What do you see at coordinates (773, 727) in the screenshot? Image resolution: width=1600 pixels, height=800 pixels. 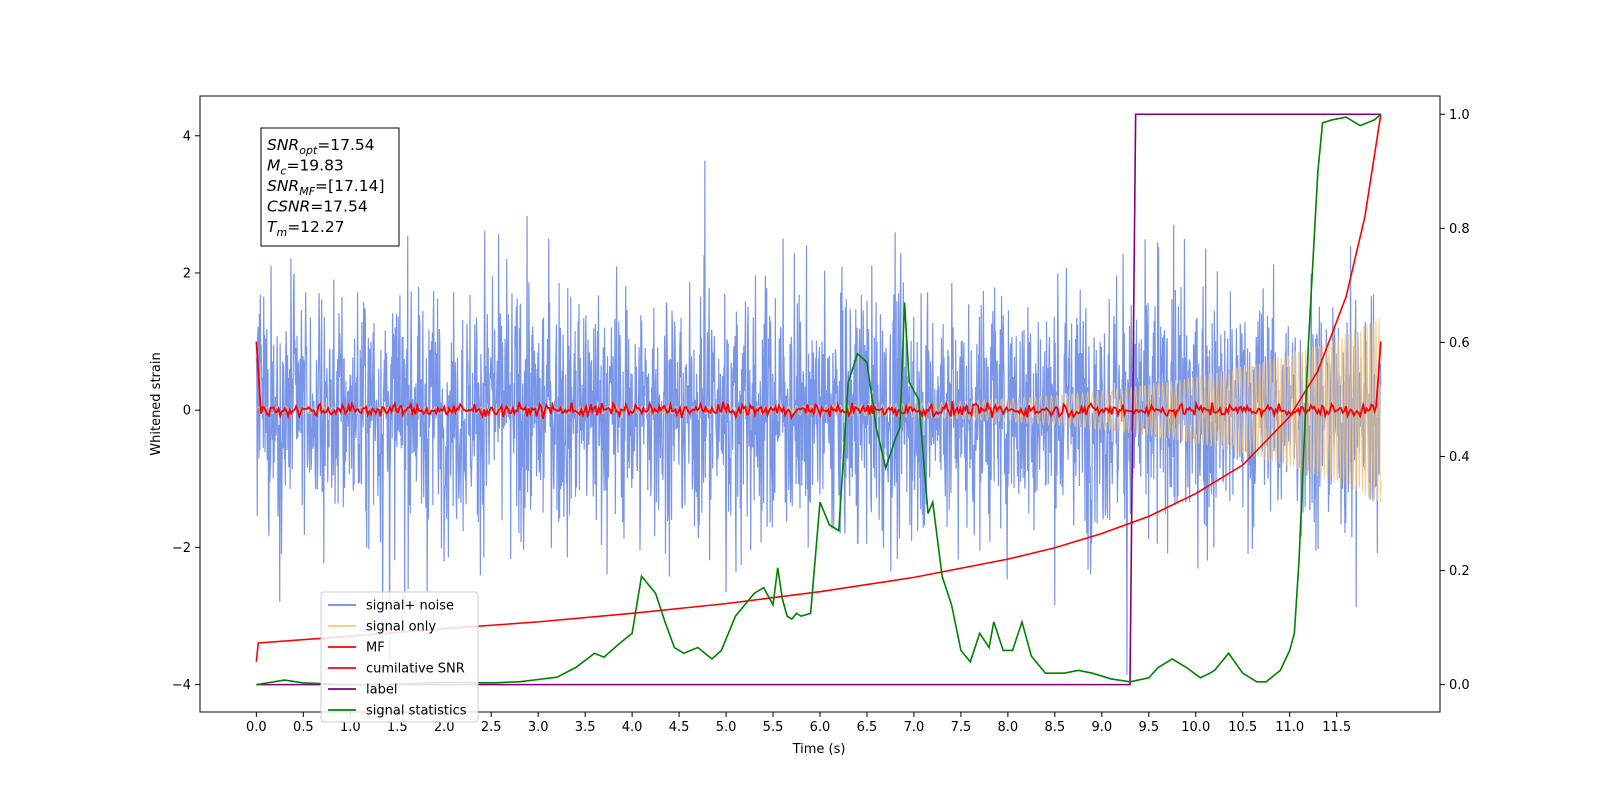 I see `x-tick-label: 5.5` at bounding box center [773, 727].